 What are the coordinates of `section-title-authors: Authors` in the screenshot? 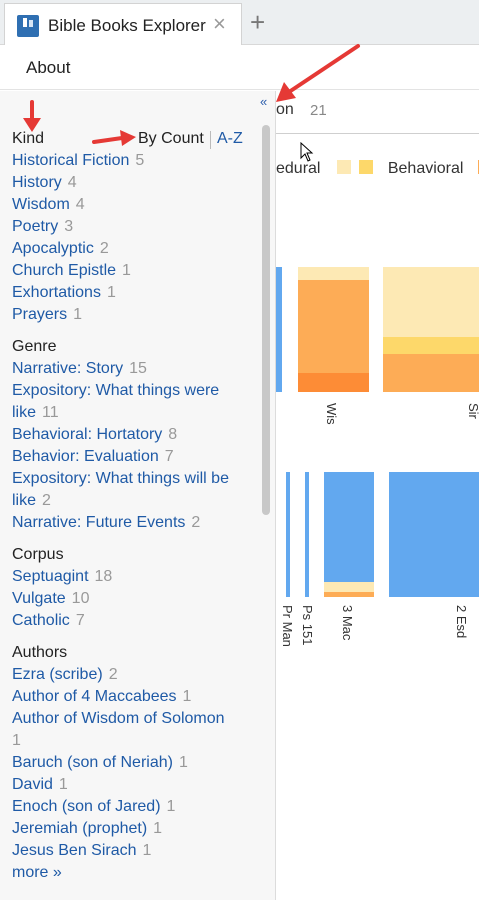 It's located at (40, 652).